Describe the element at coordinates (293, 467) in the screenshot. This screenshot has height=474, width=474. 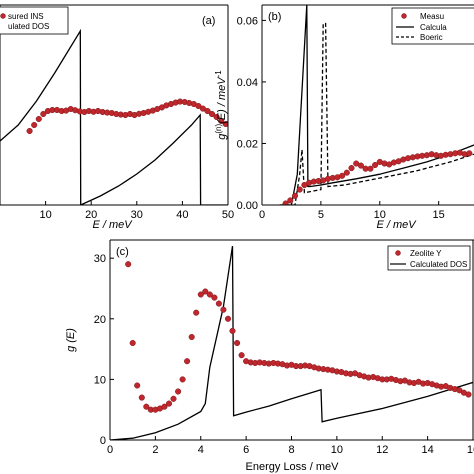
I see `panel-c-xlabel: Energy Loss / meV` at that location.